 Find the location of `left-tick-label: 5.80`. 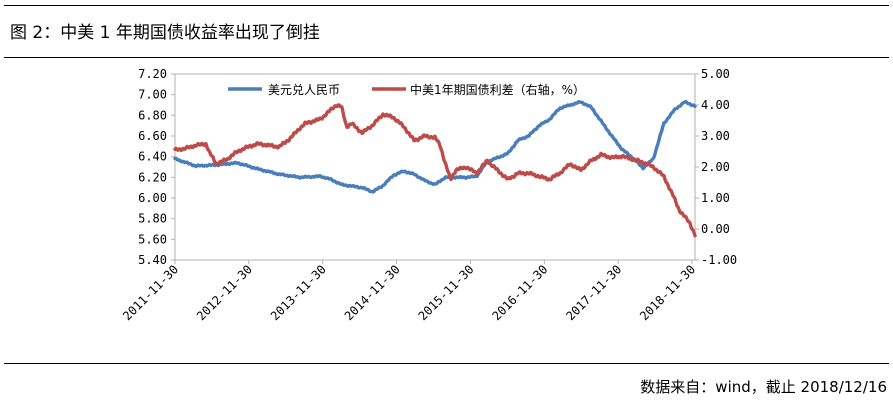

left-tick-label: 5.80 is located at coordinates (152, 219).